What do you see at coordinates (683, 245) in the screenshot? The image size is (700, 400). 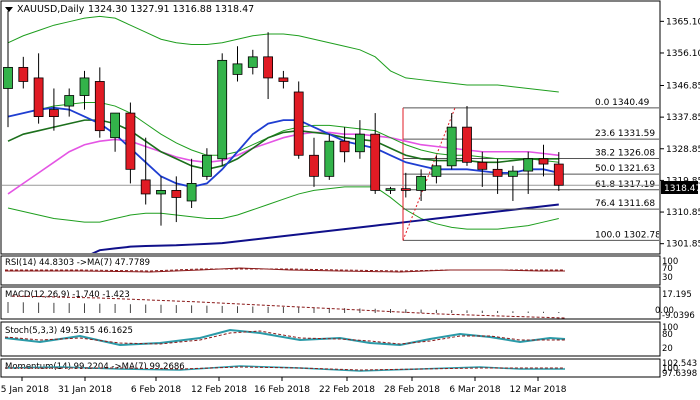 I see `y-tick-label: 1301.85` at bounding box center [683, 245].